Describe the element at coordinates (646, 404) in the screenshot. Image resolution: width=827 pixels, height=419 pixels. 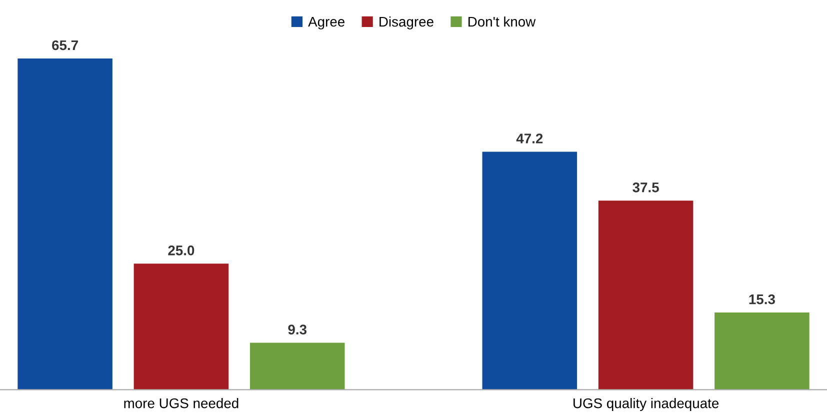
I see `x-tick-label: UGS quality inadequate` at that location.